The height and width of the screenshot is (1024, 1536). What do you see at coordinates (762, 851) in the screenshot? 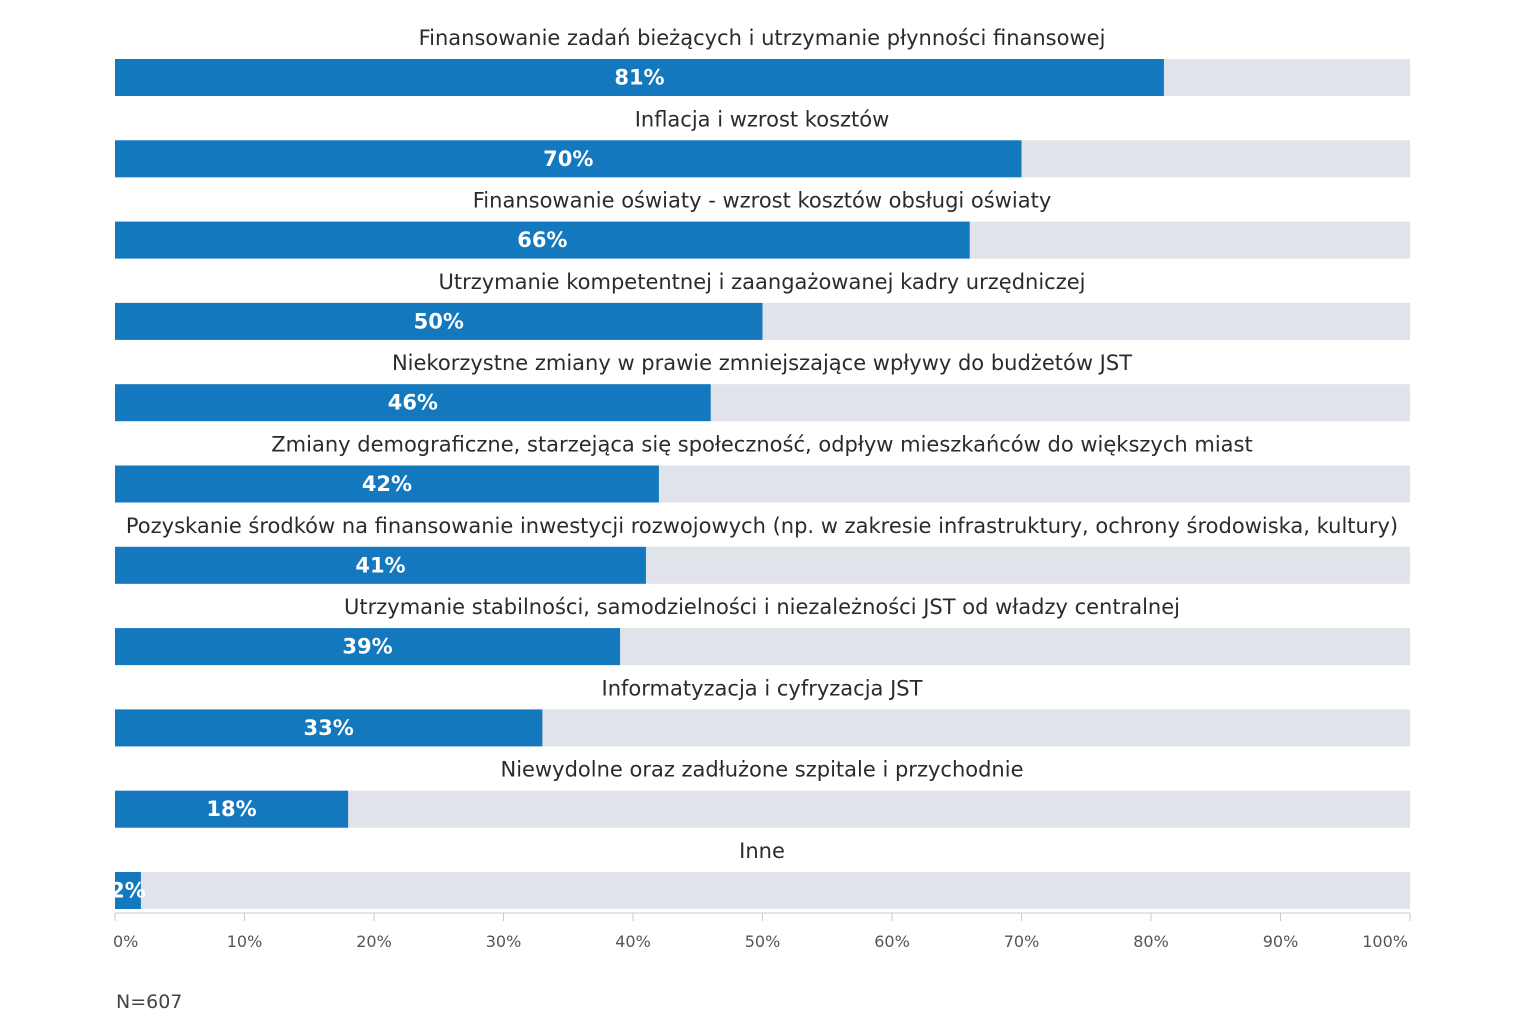
I see `category-label: Inne` at bounding box center [762, 851].